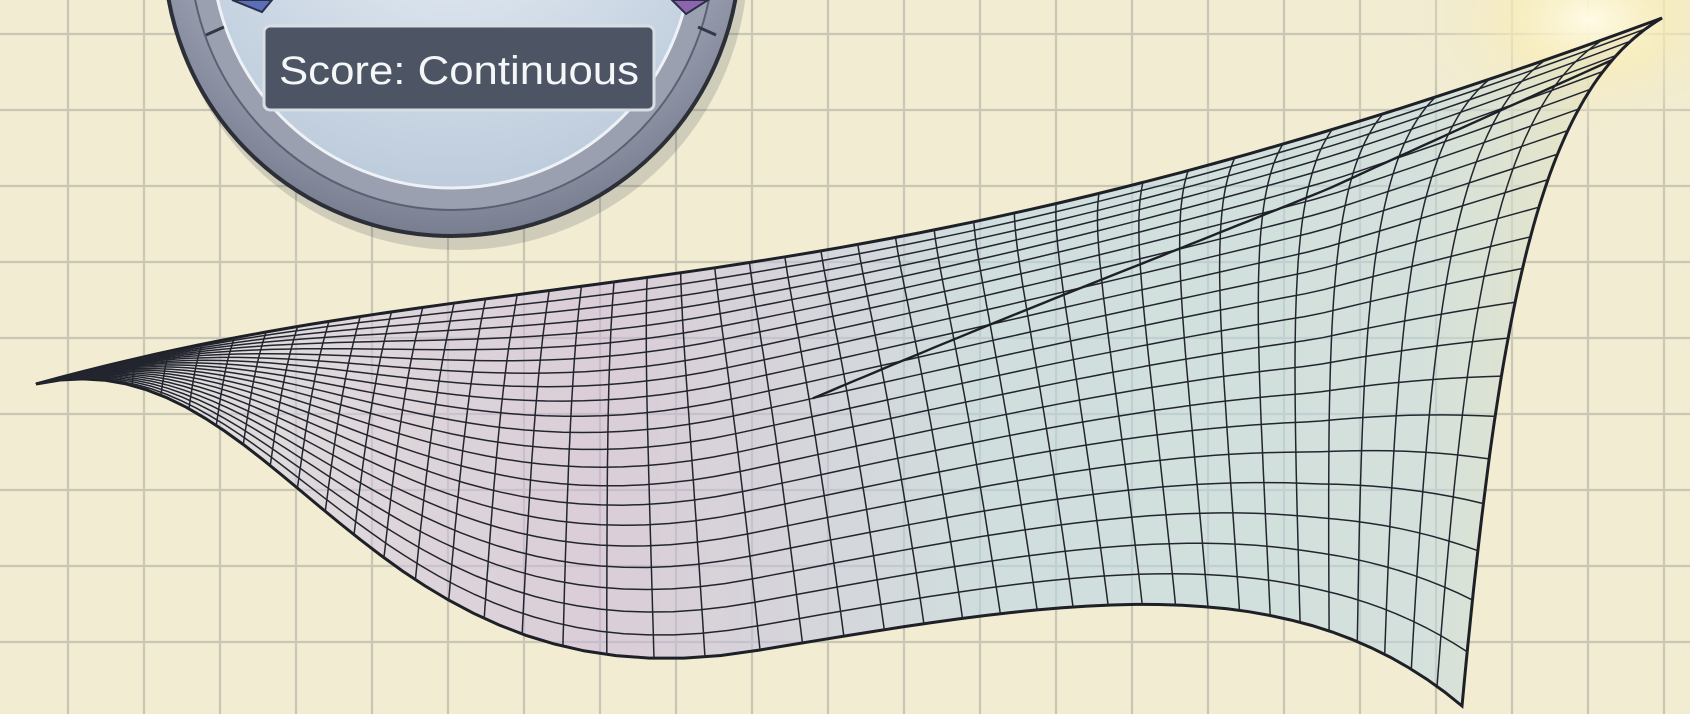  Describe the element at coordinates (707, 31) in the screenshot. I see `gauge-tick-right` at that location.